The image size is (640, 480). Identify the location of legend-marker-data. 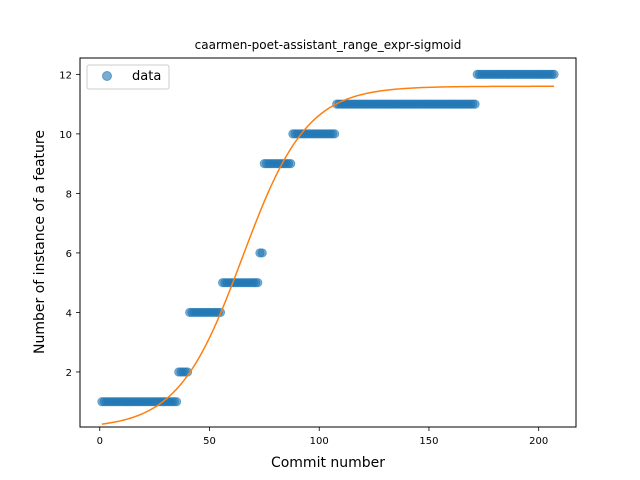
(107, 76).